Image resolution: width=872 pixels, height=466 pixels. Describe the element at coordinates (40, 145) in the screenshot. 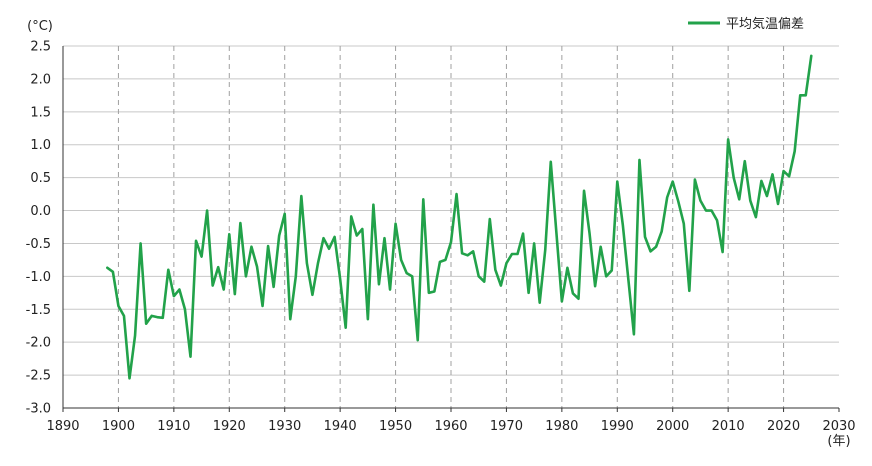

I see `y-tick-label: 1.0` at that location.